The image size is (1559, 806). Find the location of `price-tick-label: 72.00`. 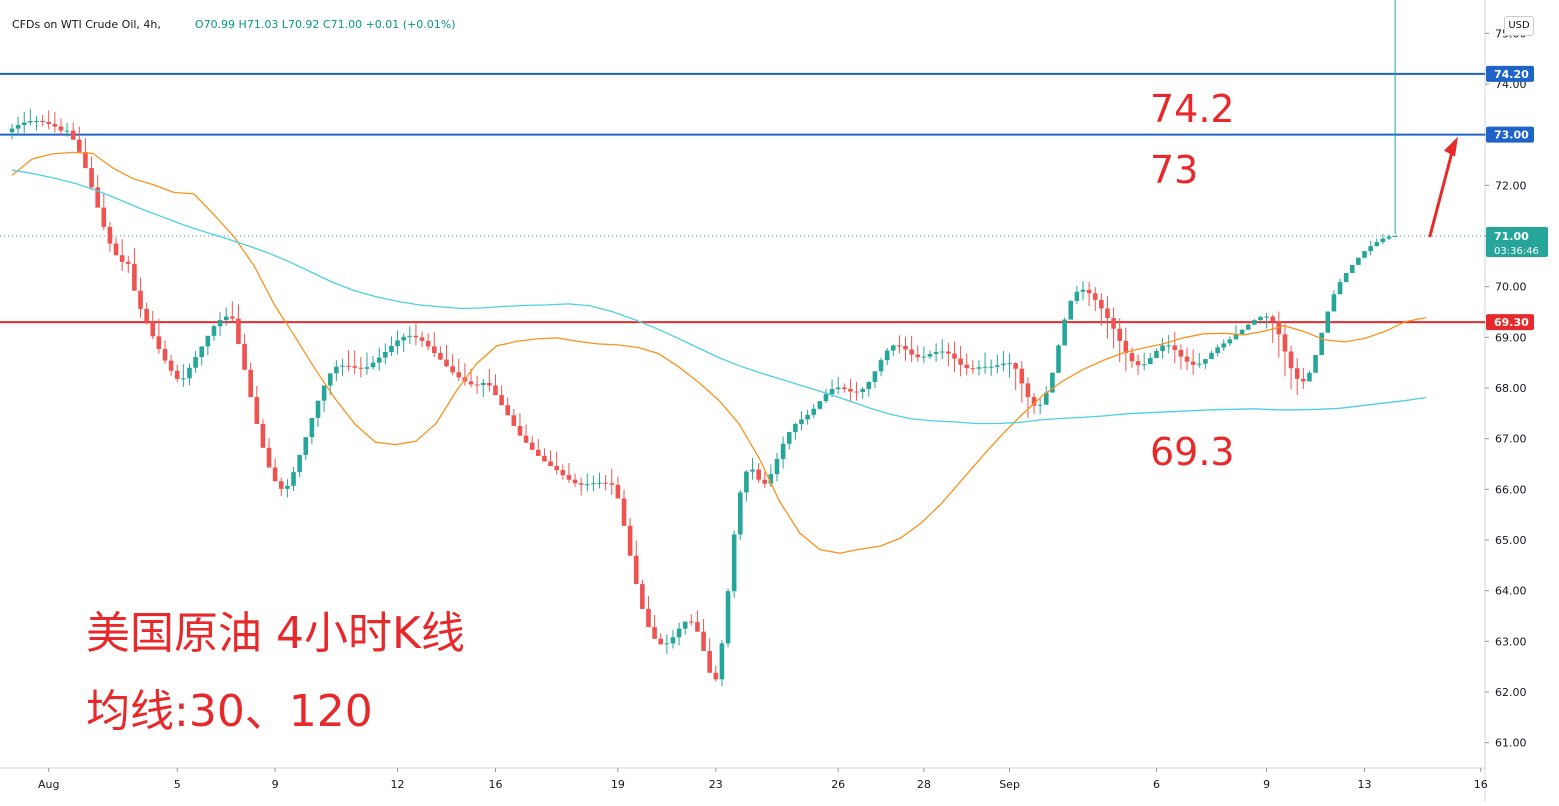

price-tick-label: 72.00 is located at coordinates (1511, 185).